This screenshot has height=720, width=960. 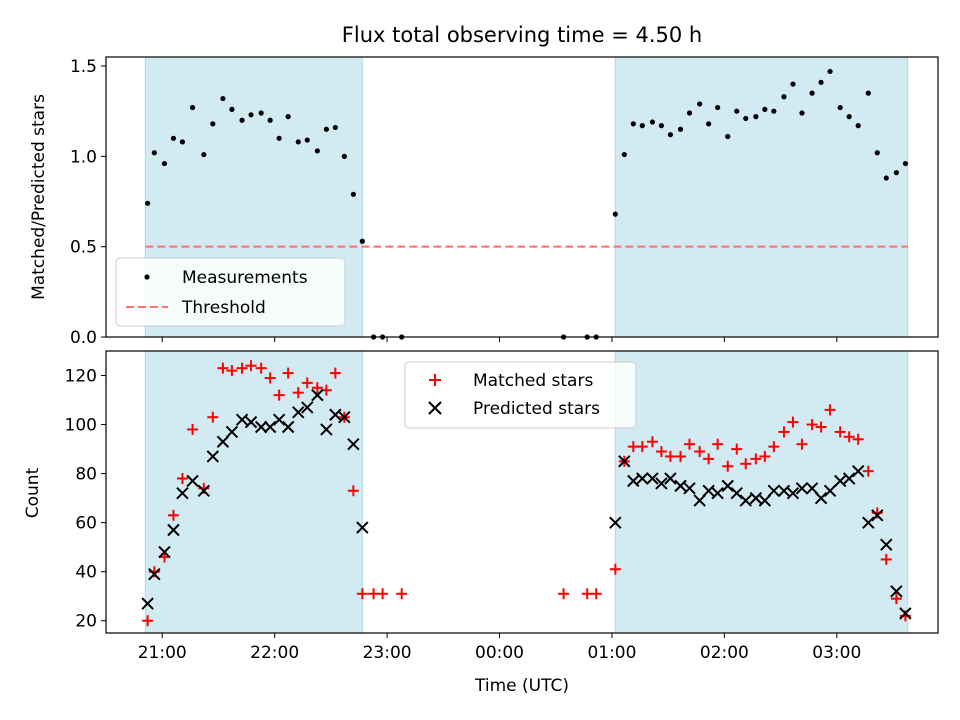 What do you see at coordinates (81, 377) in the screenshot?
I see `y-tick-label: 120` at bounding box center [81, 377].